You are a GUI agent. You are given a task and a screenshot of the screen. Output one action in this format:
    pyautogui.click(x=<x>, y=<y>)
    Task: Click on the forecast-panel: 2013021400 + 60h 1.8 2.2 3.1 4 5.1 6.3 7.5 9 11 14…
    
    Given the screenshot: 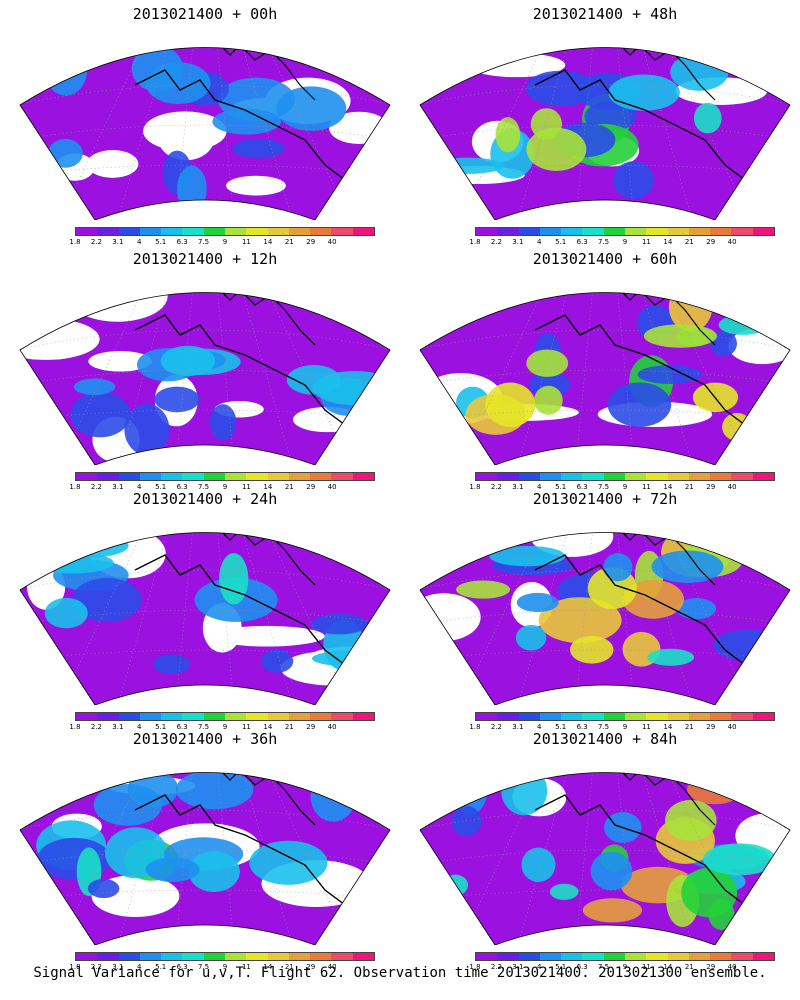 What is the action you would take?
    pyautogui.click(x=605, y=370)
    